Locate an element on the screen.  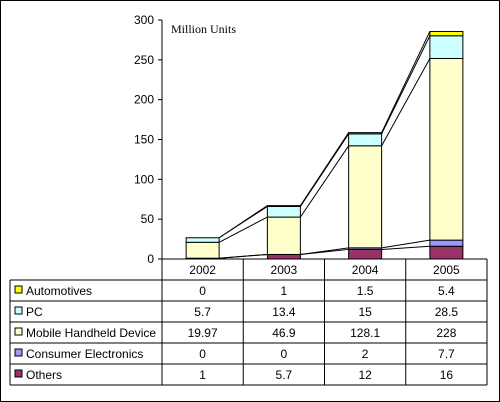
y-tick-label: 300 is located at coordinates (144, 20).